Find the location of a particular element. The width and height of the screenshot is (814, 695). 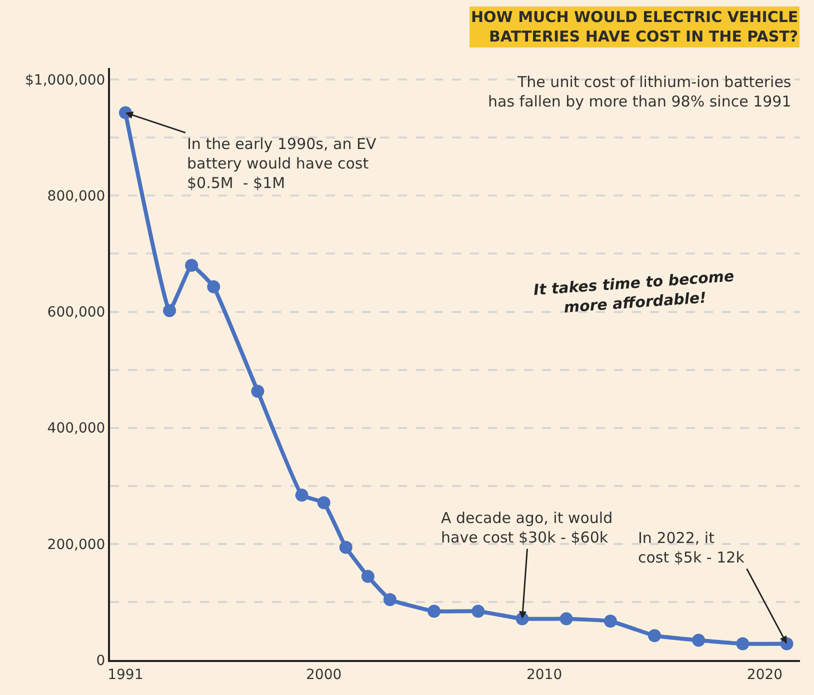

annotation: In the early 1990s, an EV battery would have cost $0.5M - $1M is located at coordinates (282, 163).